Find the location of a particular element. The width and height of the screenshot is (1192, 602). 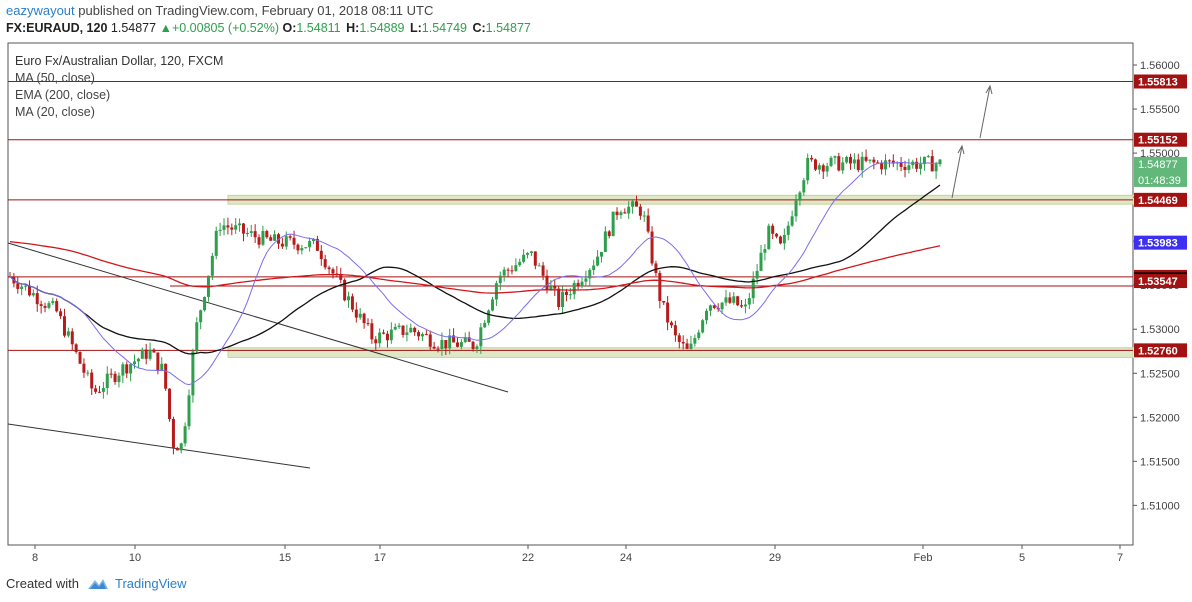

level-tag is located at coordinates (1160, 199).